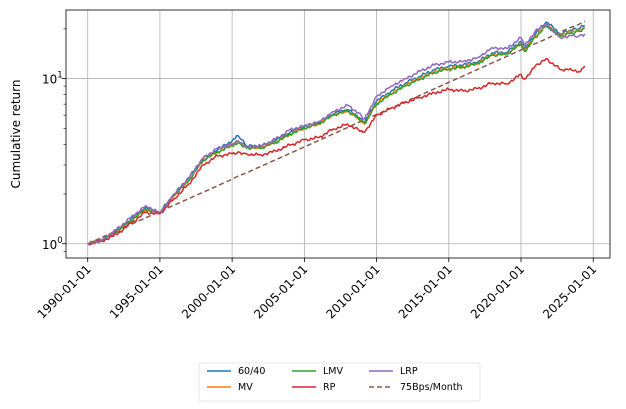 This screenshot has width=626, height=409. I want to click on legend-box, so click(339, 382).